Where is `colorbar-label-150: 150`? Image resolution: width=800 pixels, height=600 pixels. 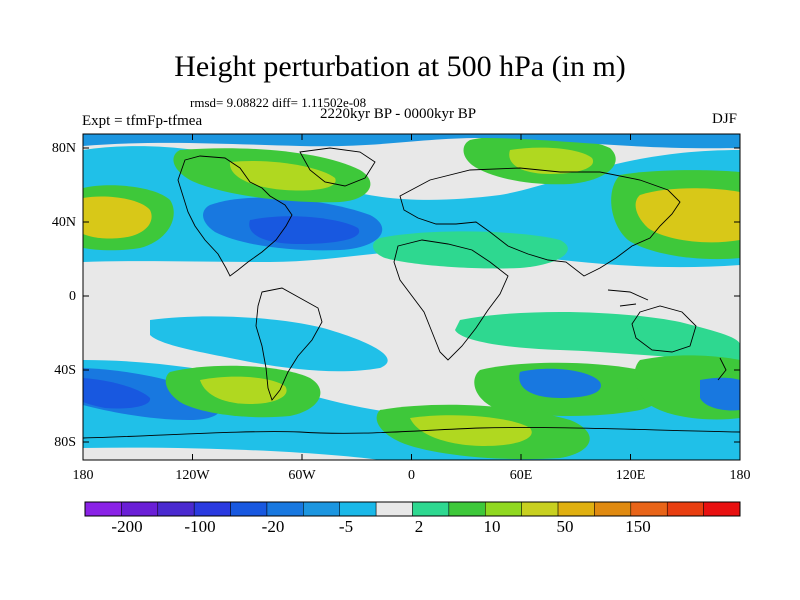
colorbar-label-150: 150 is located at coordinates (638, 526).